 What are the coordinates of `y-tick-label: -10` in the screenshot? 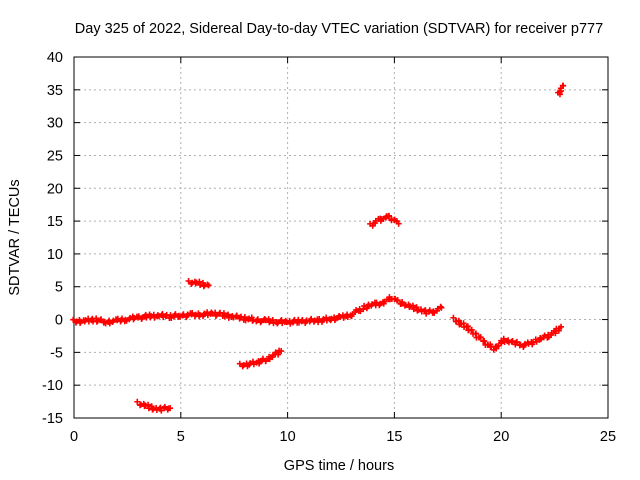 It's located at (52, 386).